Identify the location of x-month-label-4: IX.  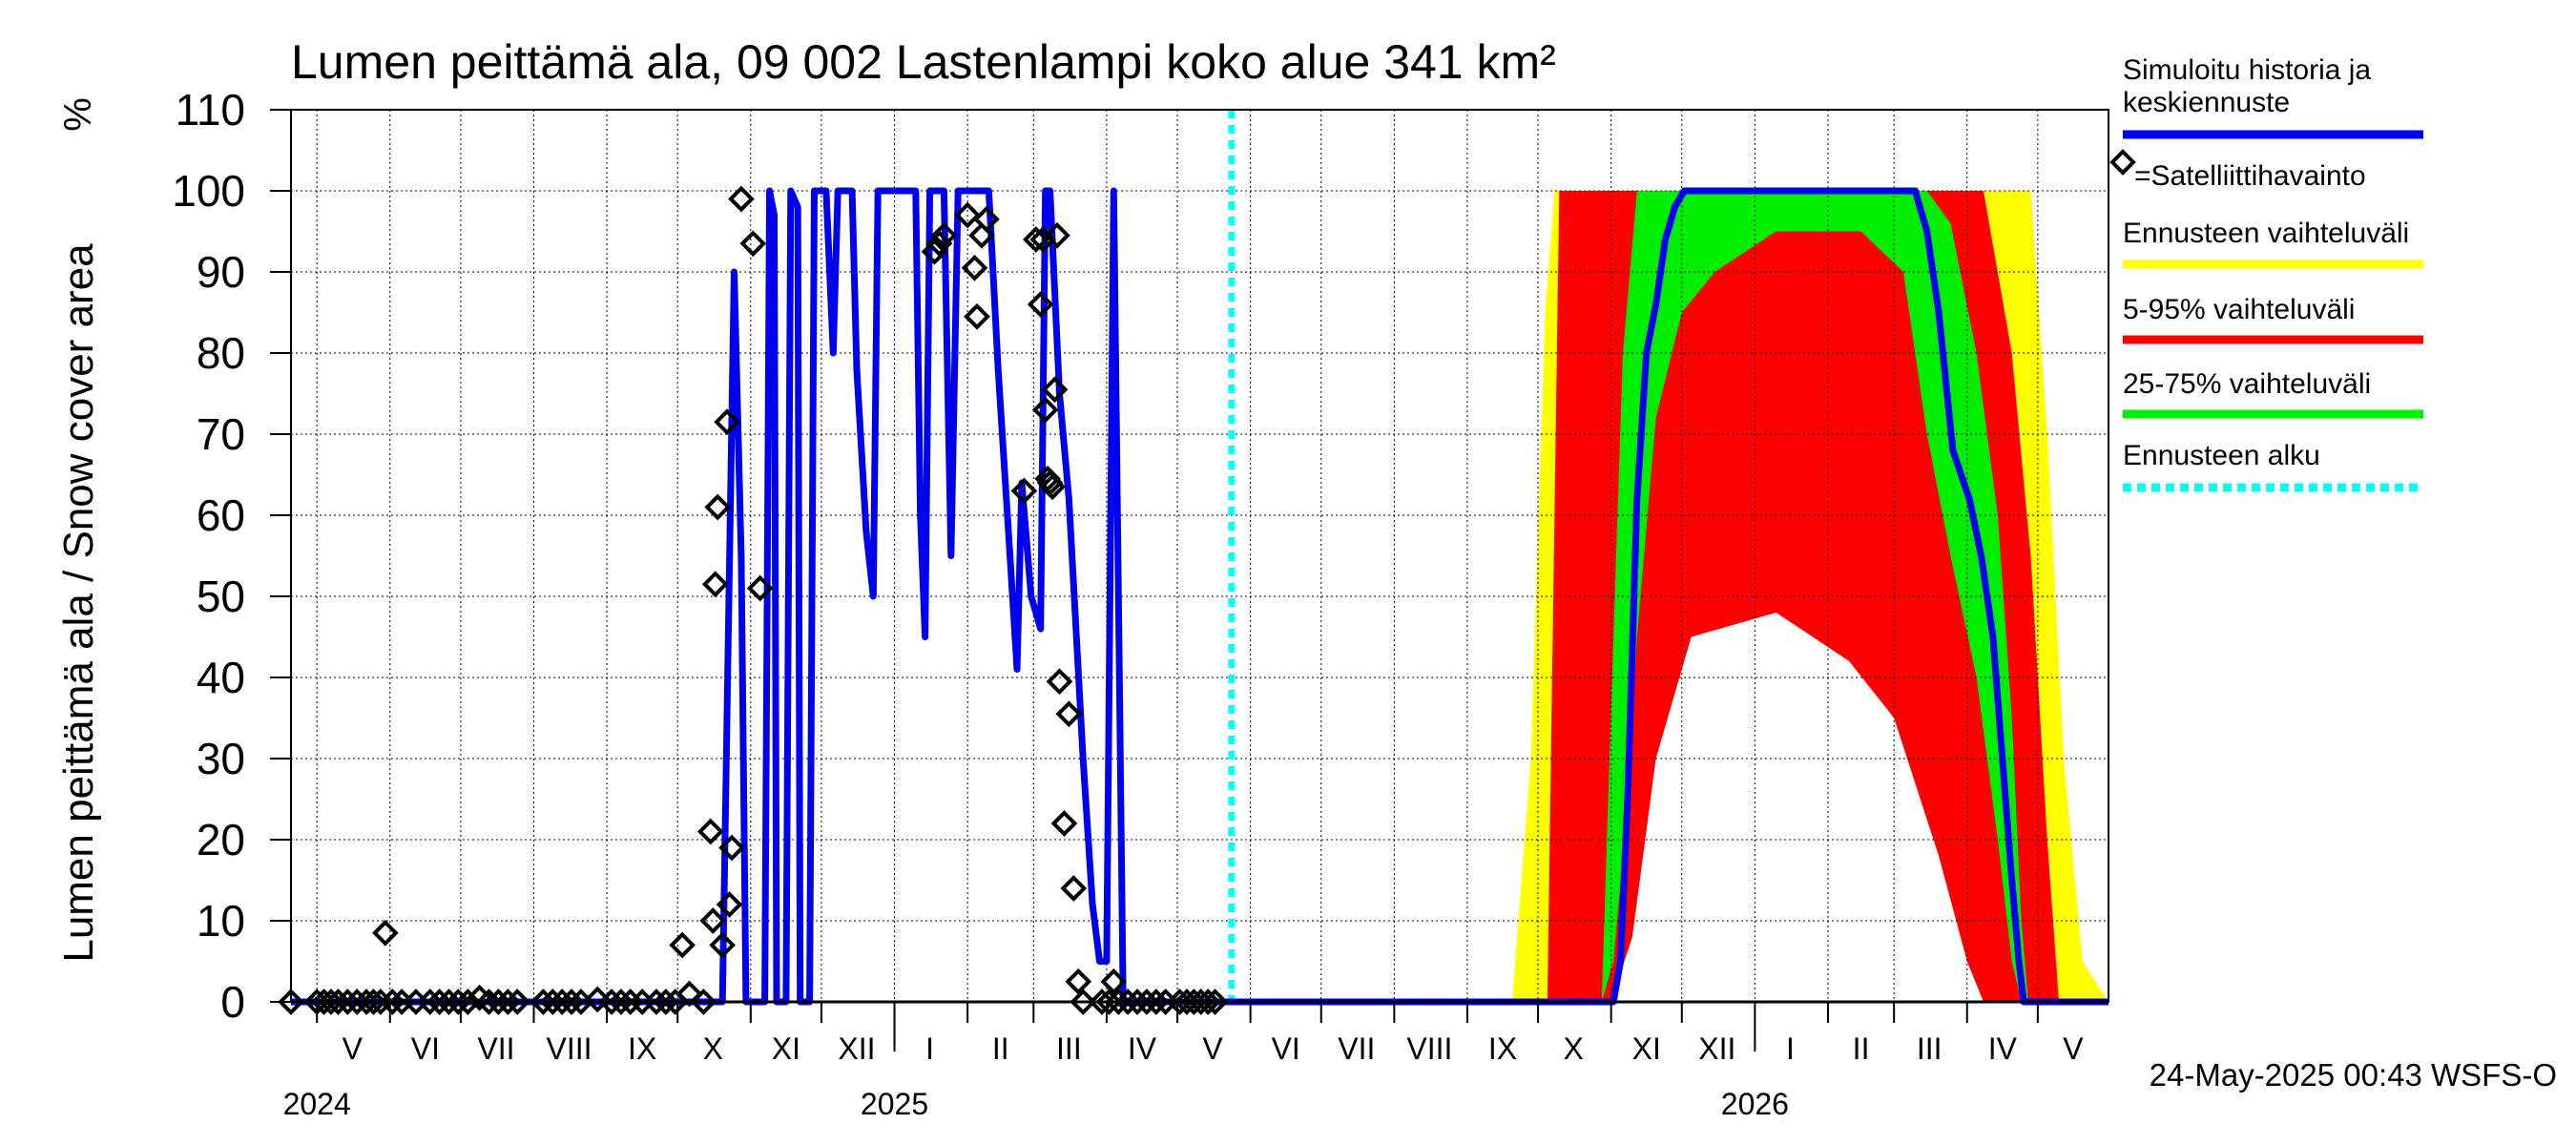
(642, 1048).